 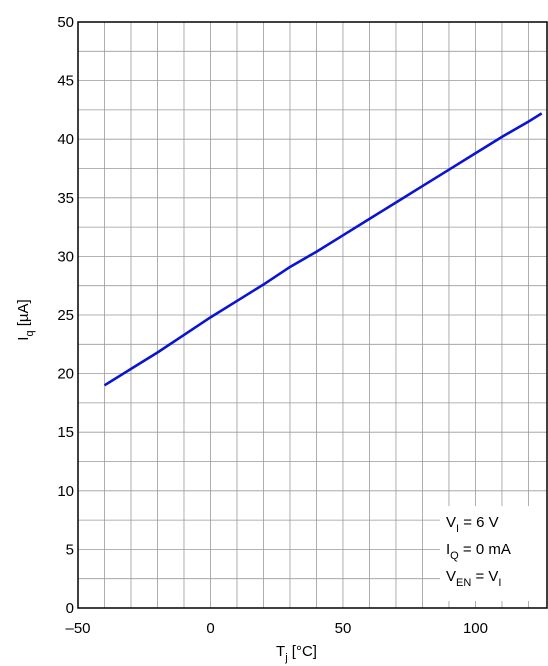 I want to click on annotation: VEN = VI, so click(x=473, y=578).